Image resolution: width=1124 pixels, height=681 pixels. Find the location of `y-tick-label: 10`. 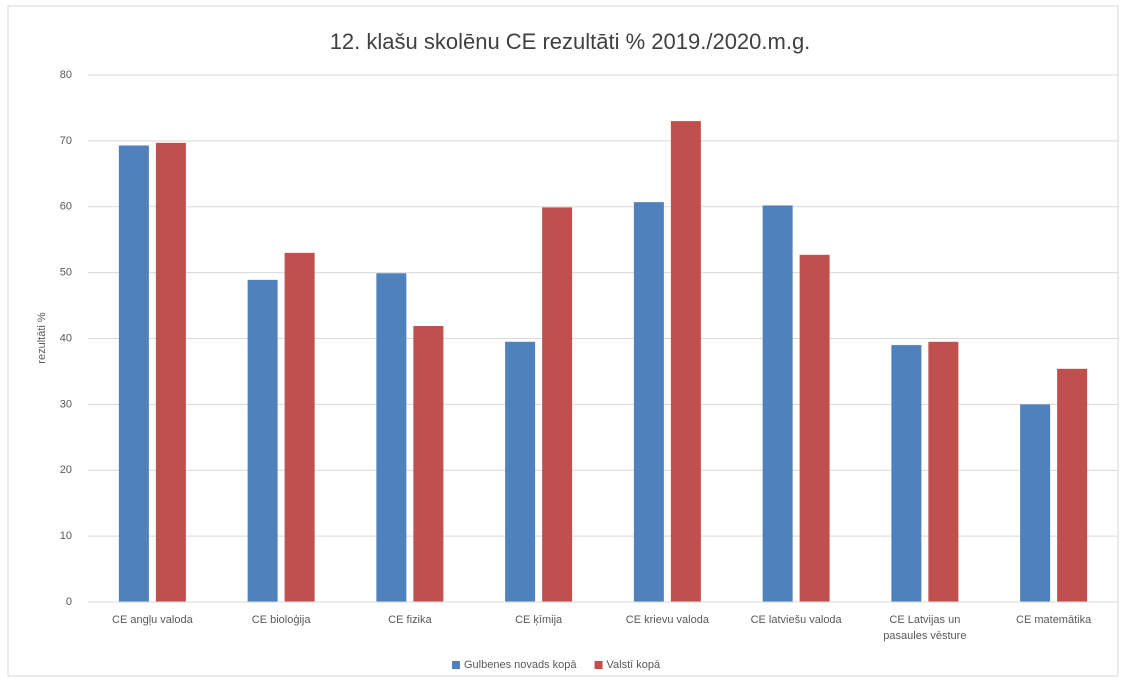

y-tick-label: 10 is located at coordinates (66, 536).